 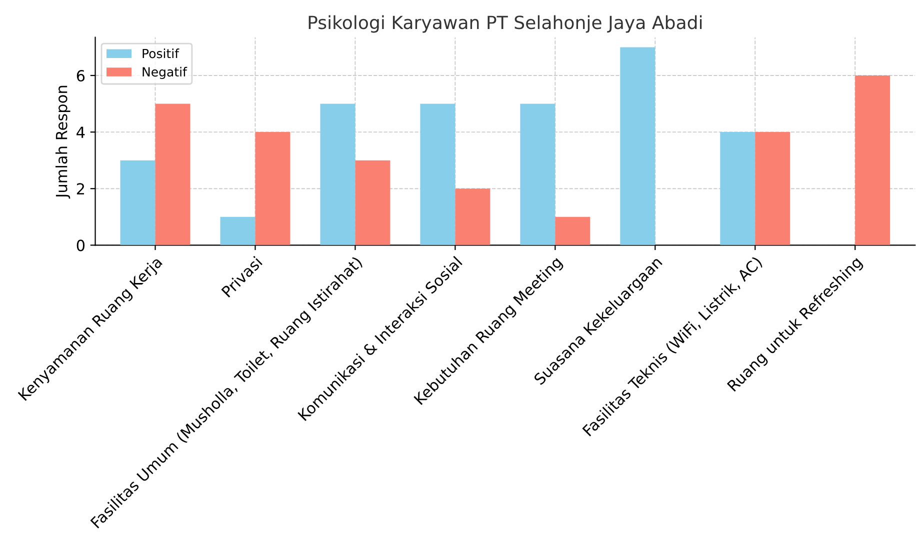 What do you see at coordinates (505, 24) in the screenshot?
I see `chart-title: Psikologi Karyawan PT Selahonje Jaya Abadi` at bounding box center [505, 24].